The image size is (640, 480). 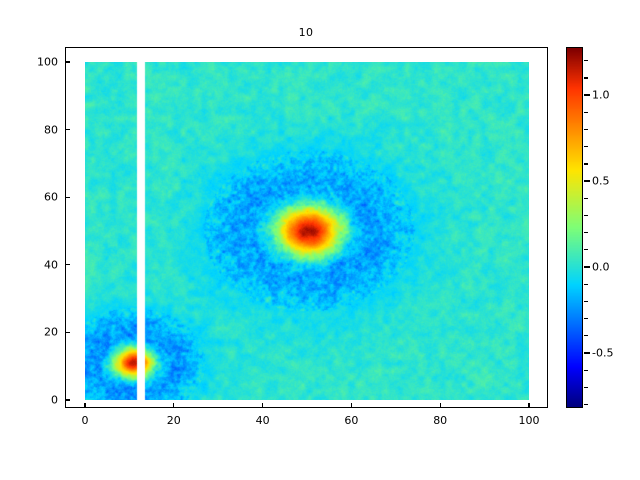 What do you see at coordinates (173, 420) in the screenshot?
I see `x-tick-label: 20` at bounding box center [173, 420].